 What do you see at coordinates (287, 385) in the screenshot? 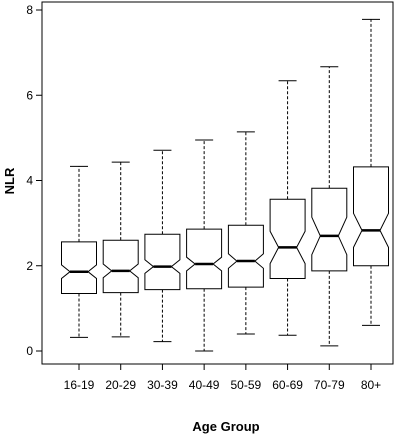
I see `x-tick-label: 60-69` at bounding box center [287, 385].